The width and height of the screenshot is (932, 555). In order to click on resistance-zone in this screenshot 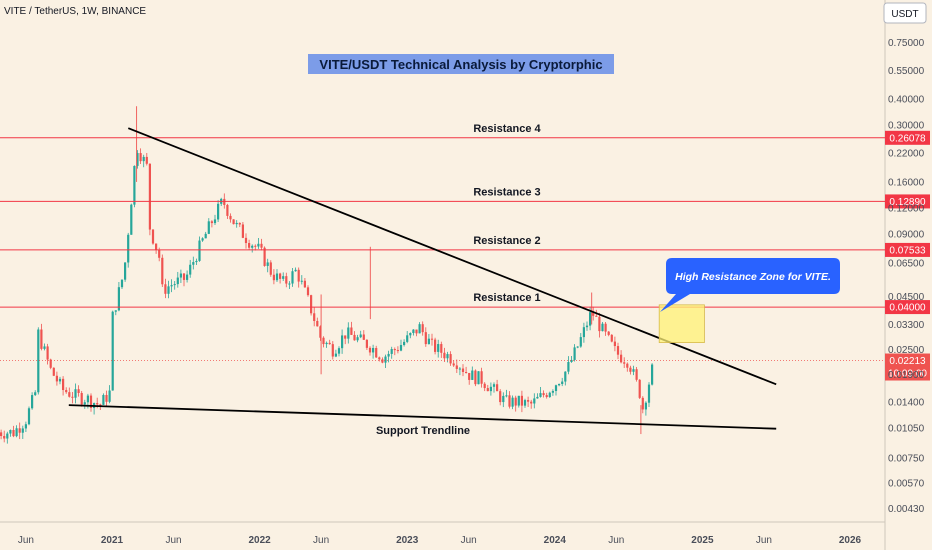, I will do `click(681, 323)`.